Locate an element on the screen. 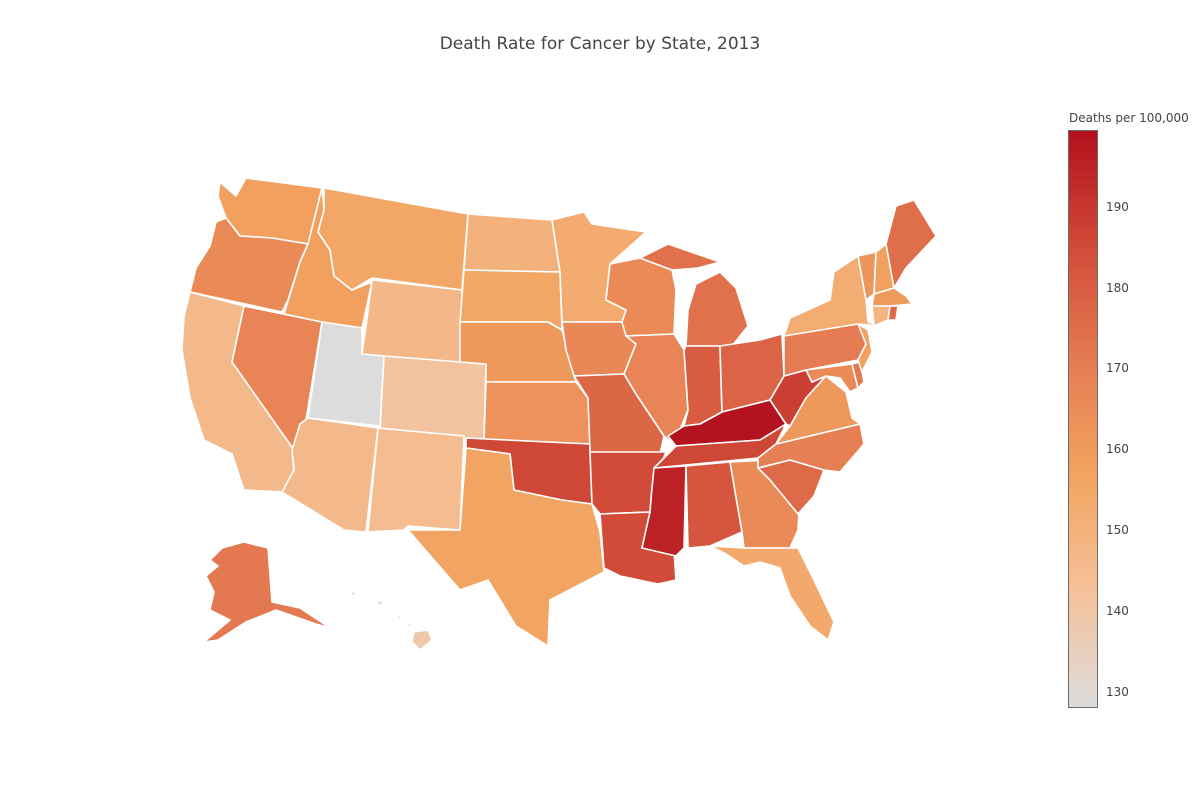  colorbar-tick-label: 140 is located at coordinates (1117, 610).